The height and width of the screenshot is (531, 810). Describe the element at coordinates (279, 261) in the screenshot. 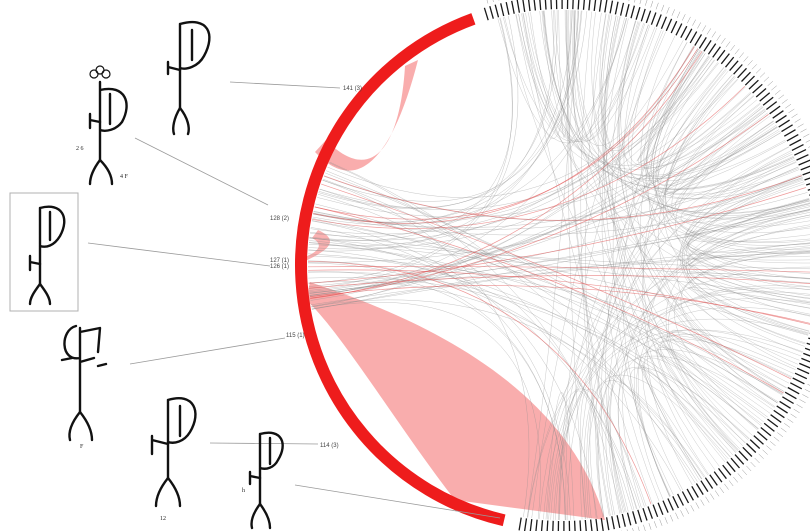

I see `ring-label-127: 127 (1)` at that location.